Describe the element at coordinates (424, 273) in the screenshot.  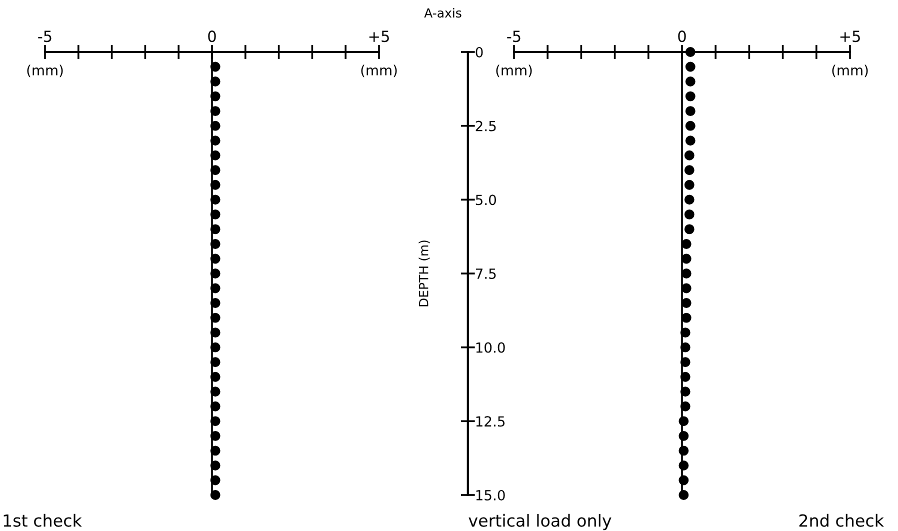
I see `y-axis-title: DEPTH (m)` at that location.